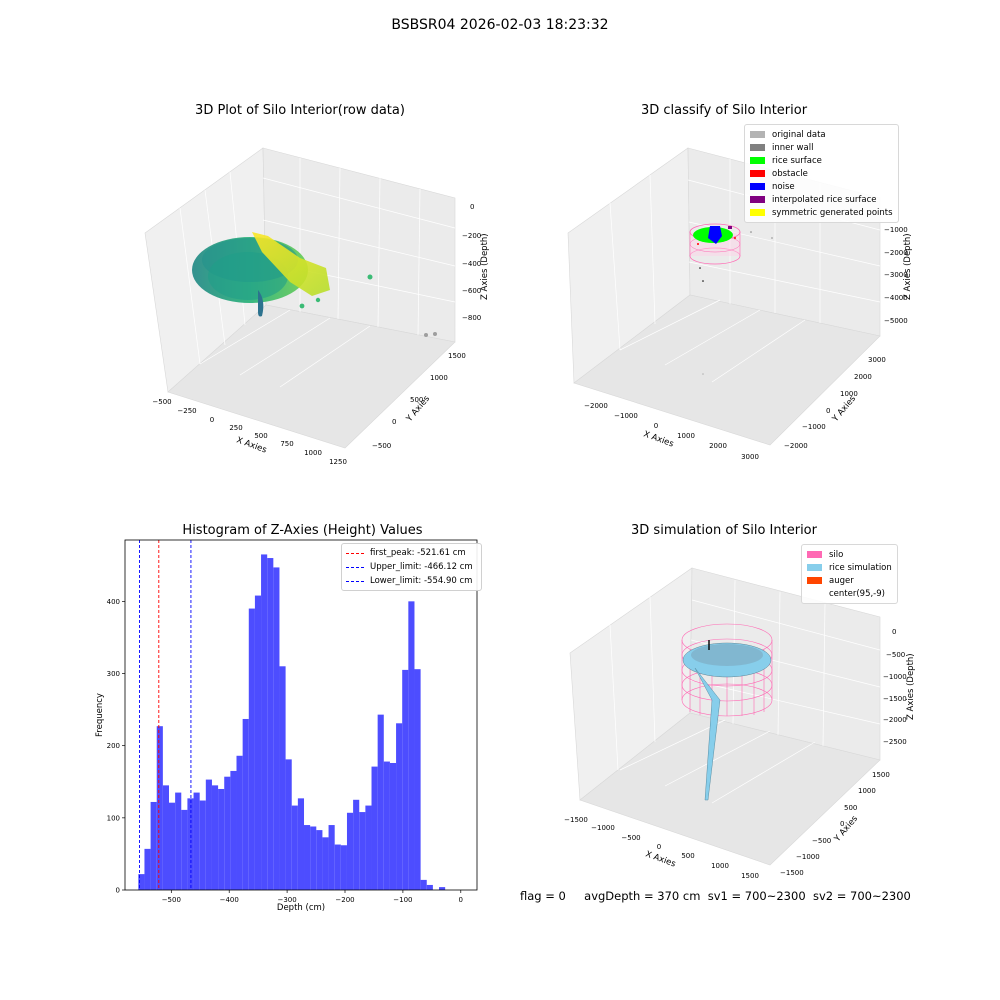  What do you see at coordinates (658, 439) in the screenshot?
I see `classify-xlabel: X Axies` at bounding box center [658, 439].